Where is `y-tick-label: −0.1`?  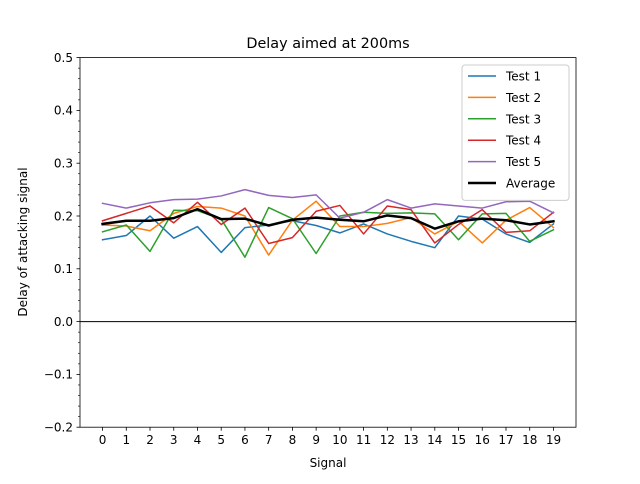
y-tick-label: −0.1 is located at coordinates (58, 375).